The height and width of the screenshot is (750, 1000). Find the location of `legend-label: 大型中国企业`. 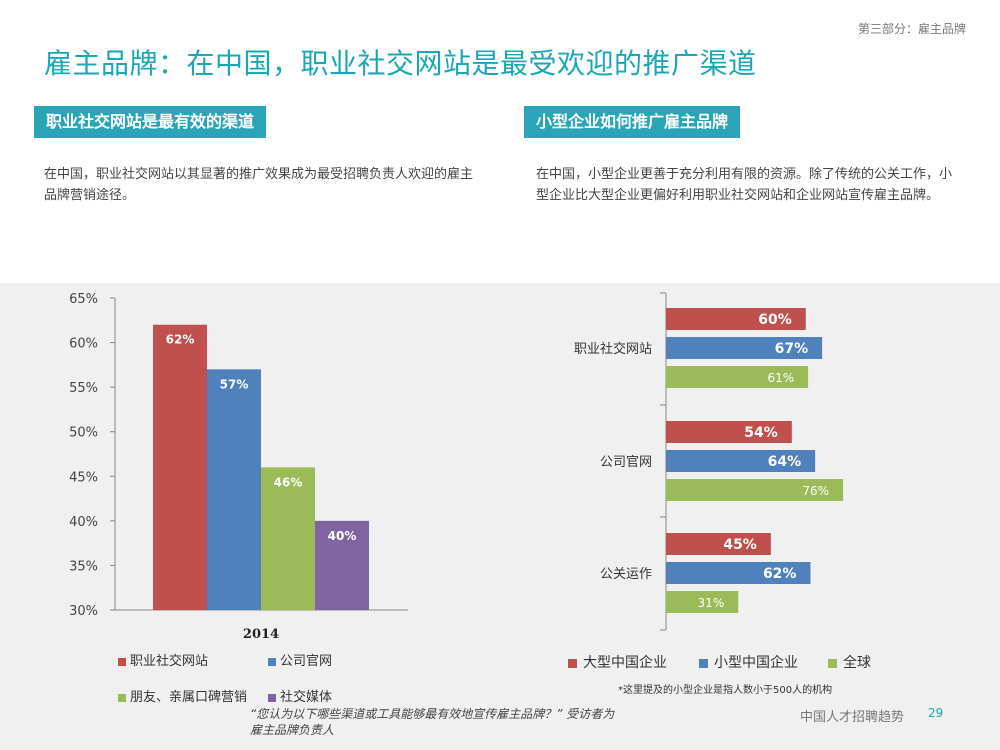

legend-label: 大型中国企业 is located at coordinates (625, 663).